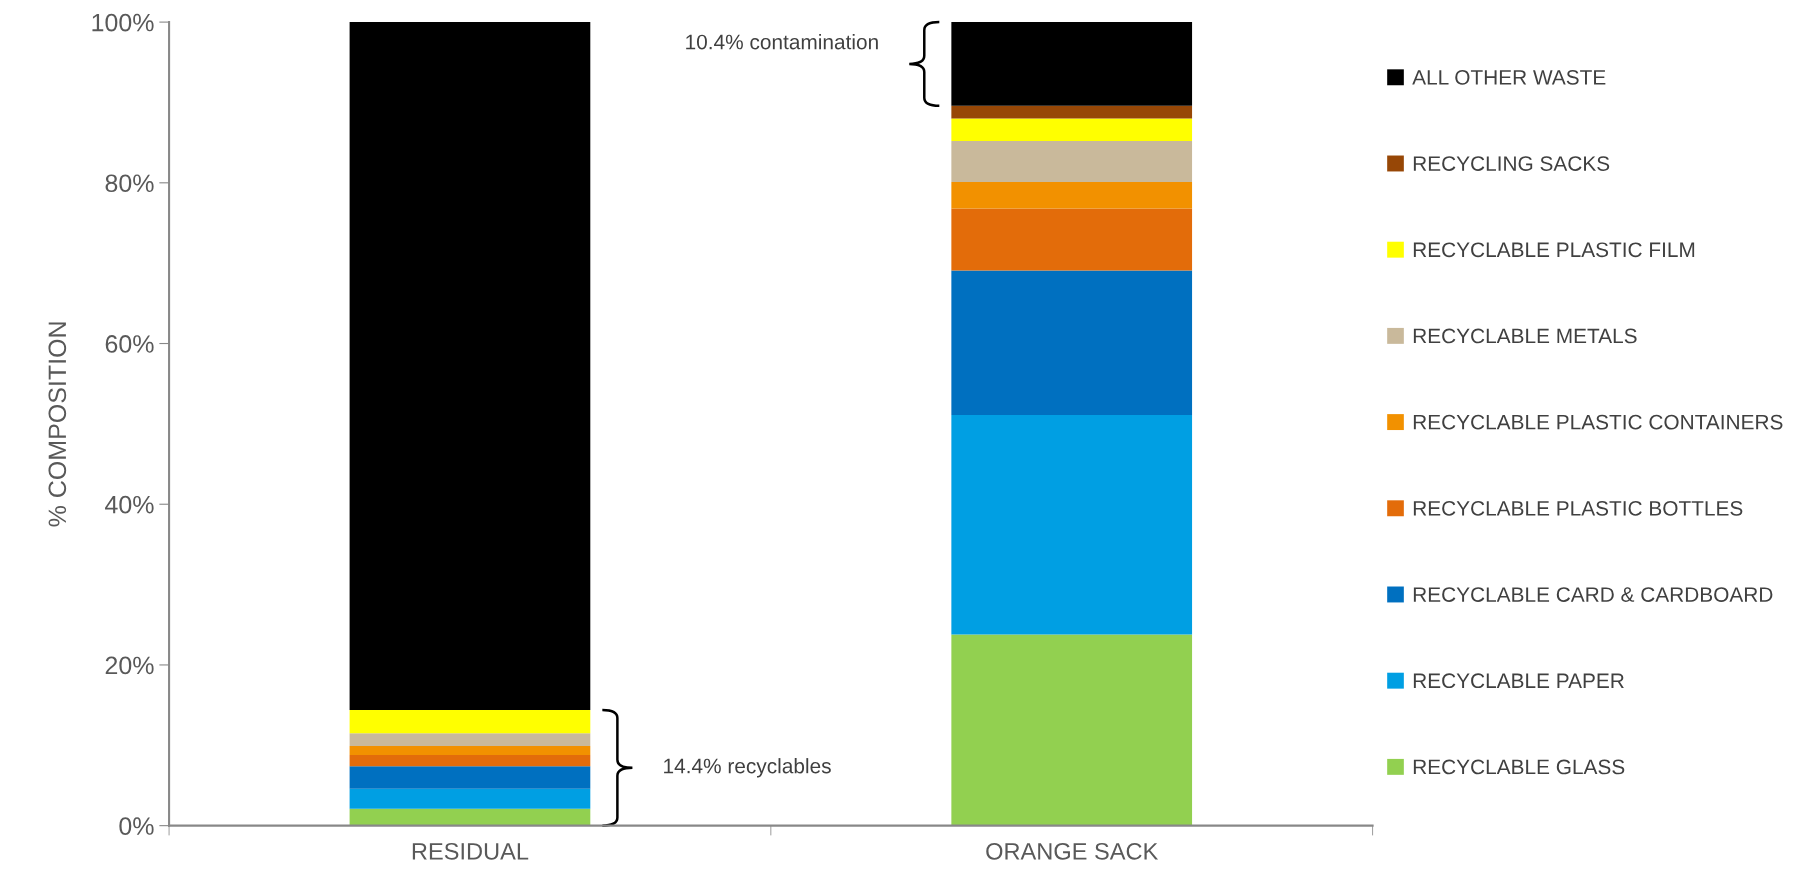 Image resolution: width=1818 pixels, height=884 pixels. I want to click on y-tick-label: 80%, so click(129, 183).